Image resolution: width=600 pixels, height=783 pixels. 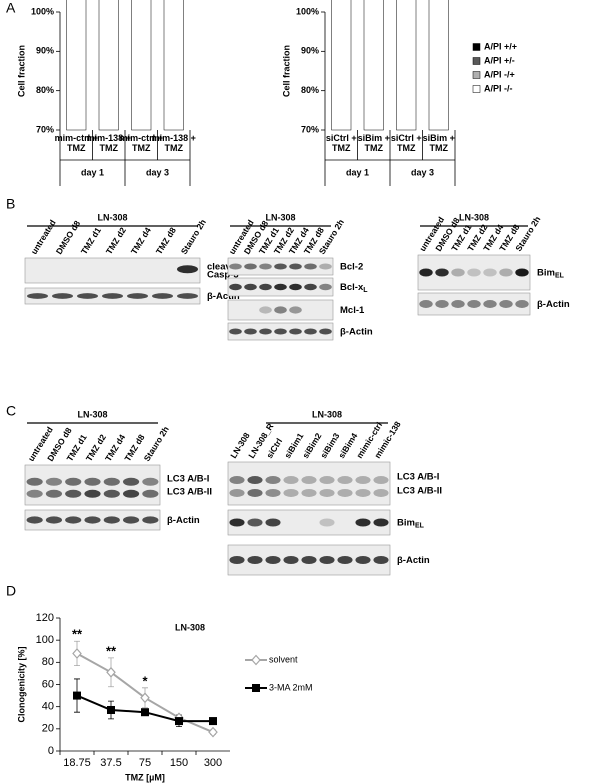 I want to click on group-label: day 1, so click(x=92, y=172).